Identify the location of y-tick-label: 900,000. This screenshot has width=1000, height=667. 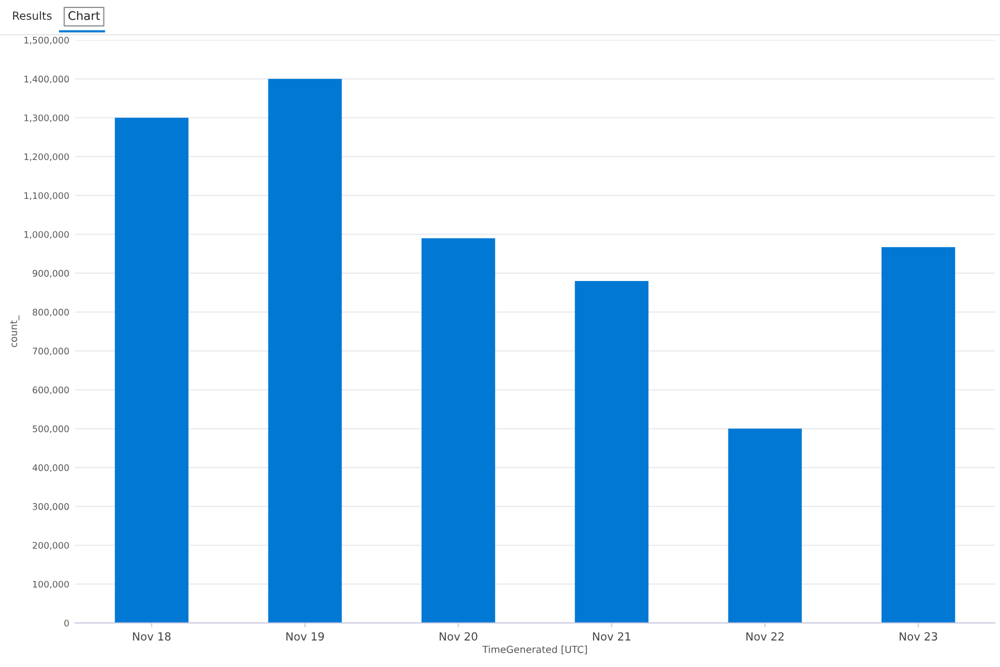
(50, 274).